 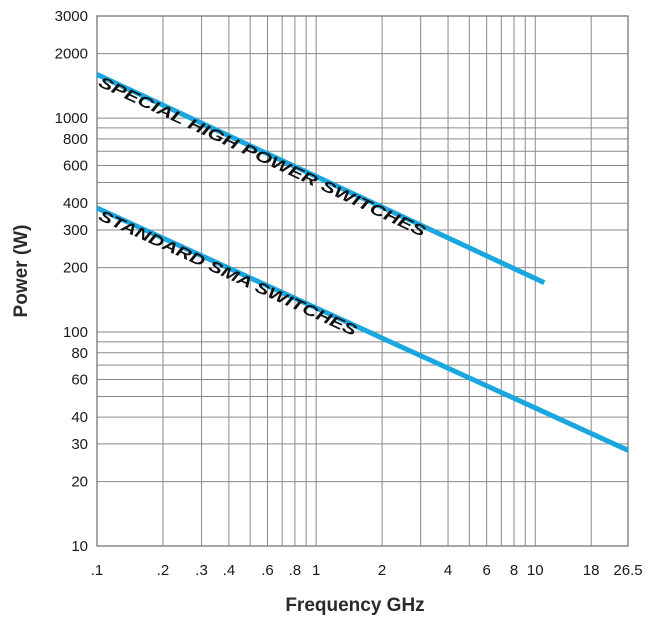 What do you see at coordinates (97, 570) in the screenshot?
I see `x-tick-label: .1` at bounding box center [97, 570].